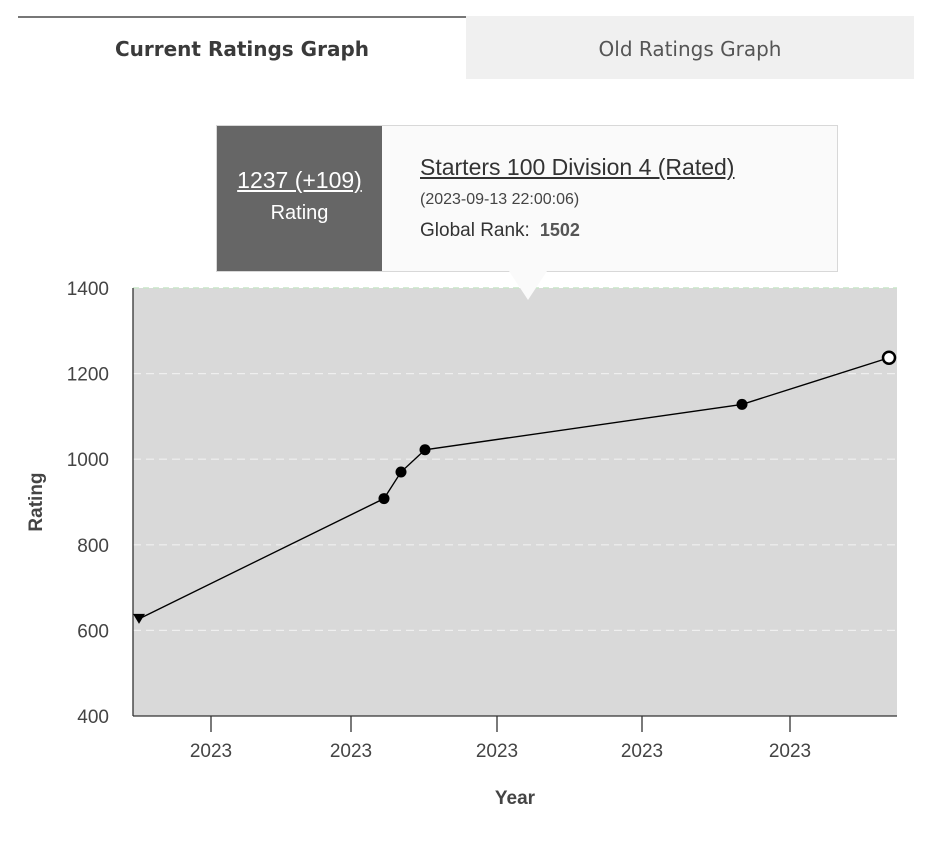  What do you see at coordinates (93, 631) in the screenshot?
I see `y-tick-label: 600` at bounding box center [93, 631].